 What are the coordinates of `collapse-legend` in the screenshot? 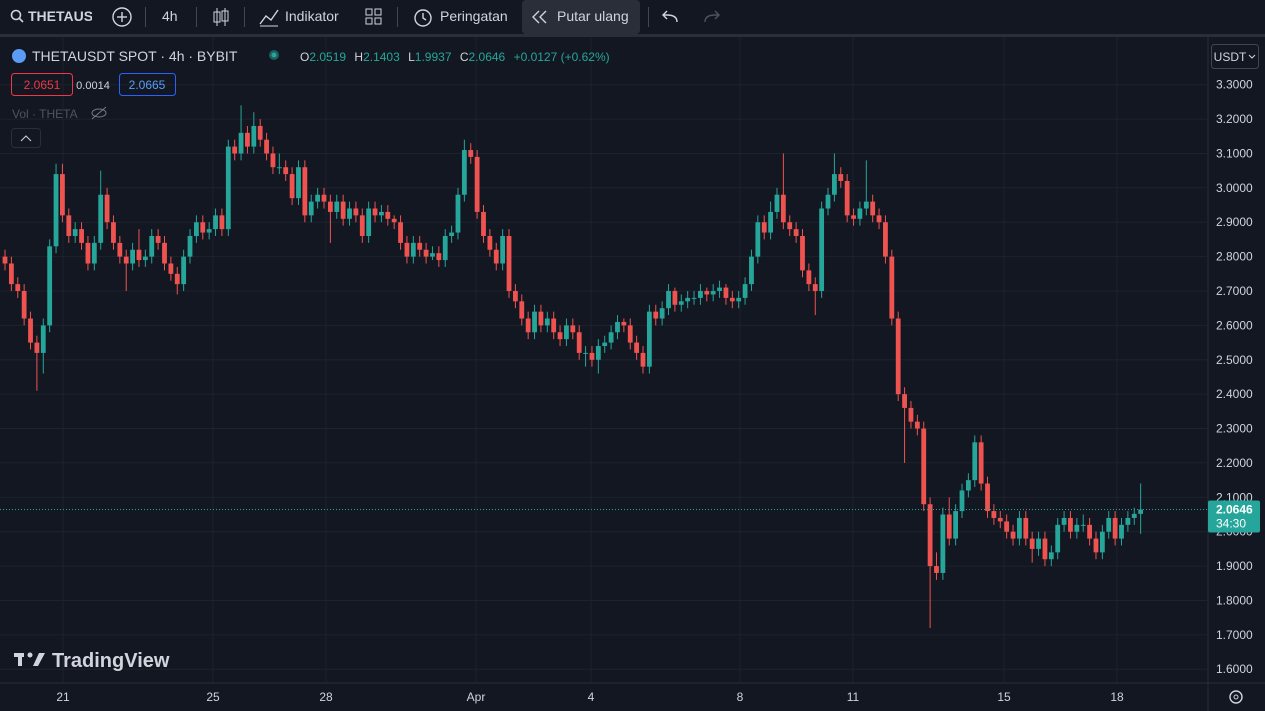 It's located at (26, 138).